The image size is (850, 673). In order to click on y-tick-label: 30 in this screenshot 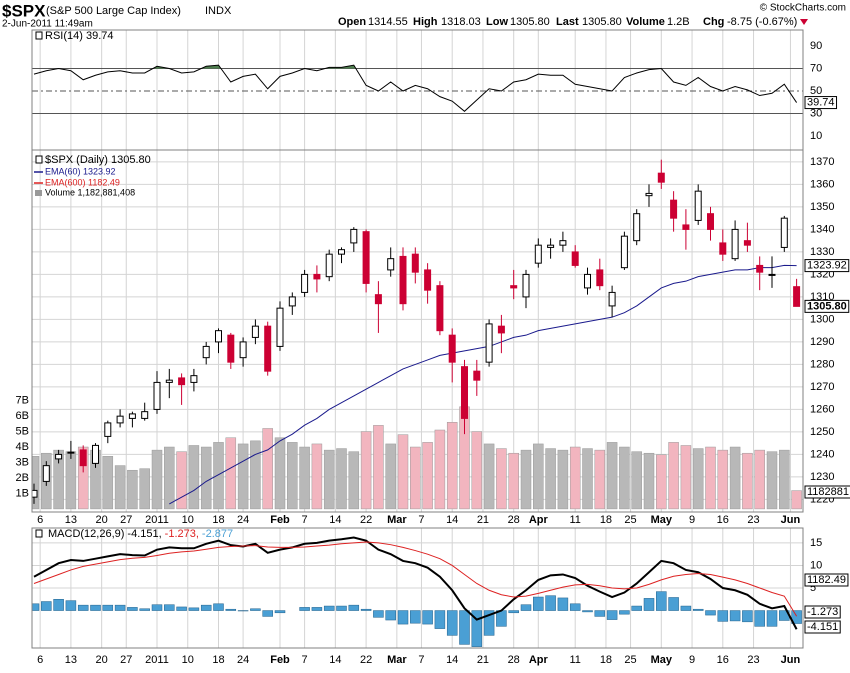, I will do `click(816, 113)`.